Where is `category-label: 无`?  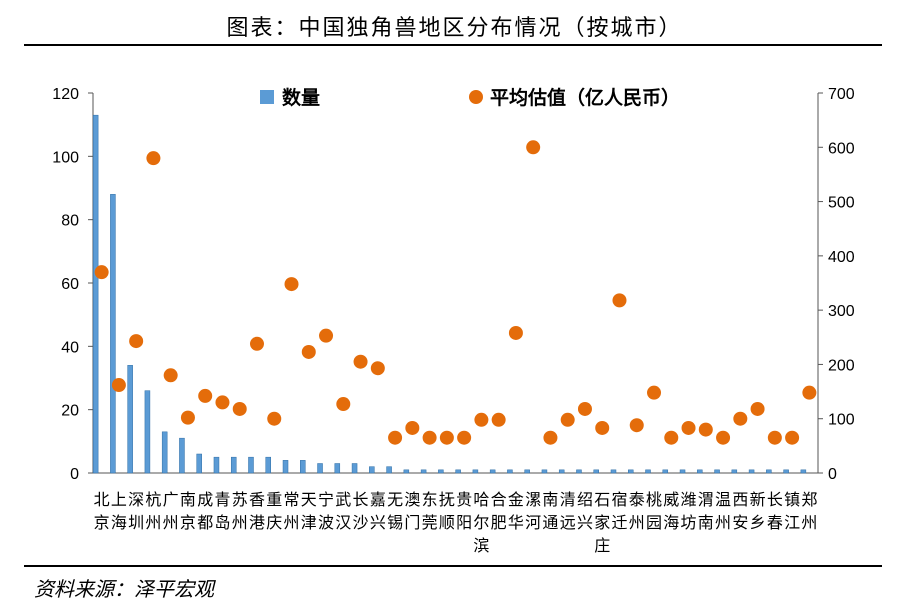 category-label: 无 is located at coordinates (395, 499).